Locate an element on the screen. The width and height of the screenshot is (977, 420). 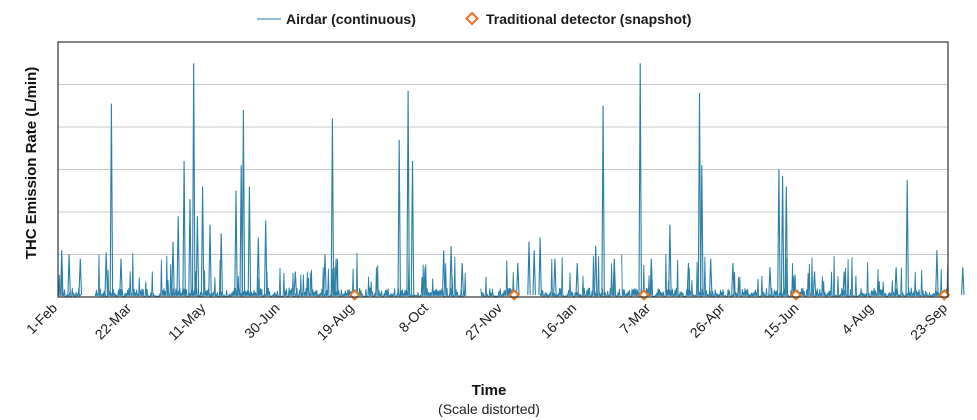
x-tick-label: 22-Mar is located at coordinates (113, 321).